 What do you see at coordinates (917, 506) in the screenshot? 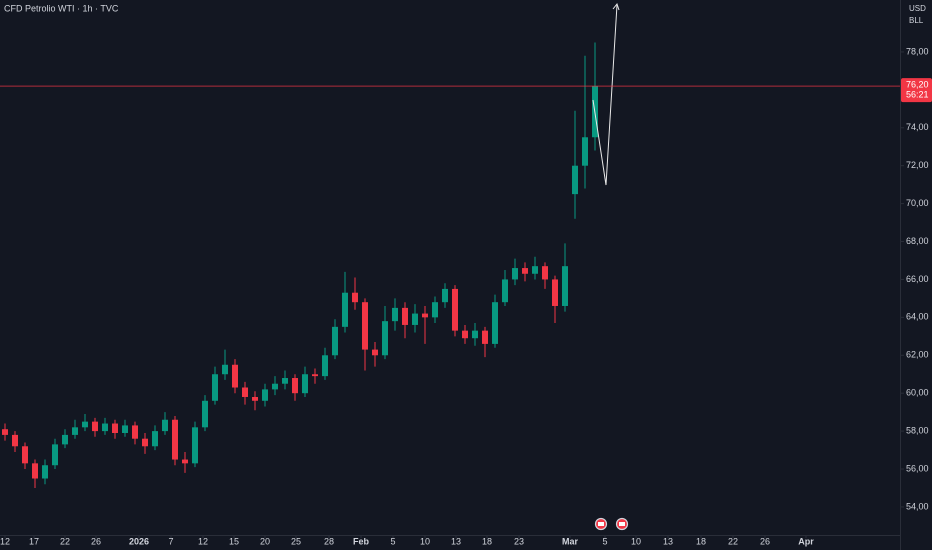
I see `y-tick-label: 54,00` at bounding box center [917, 506].